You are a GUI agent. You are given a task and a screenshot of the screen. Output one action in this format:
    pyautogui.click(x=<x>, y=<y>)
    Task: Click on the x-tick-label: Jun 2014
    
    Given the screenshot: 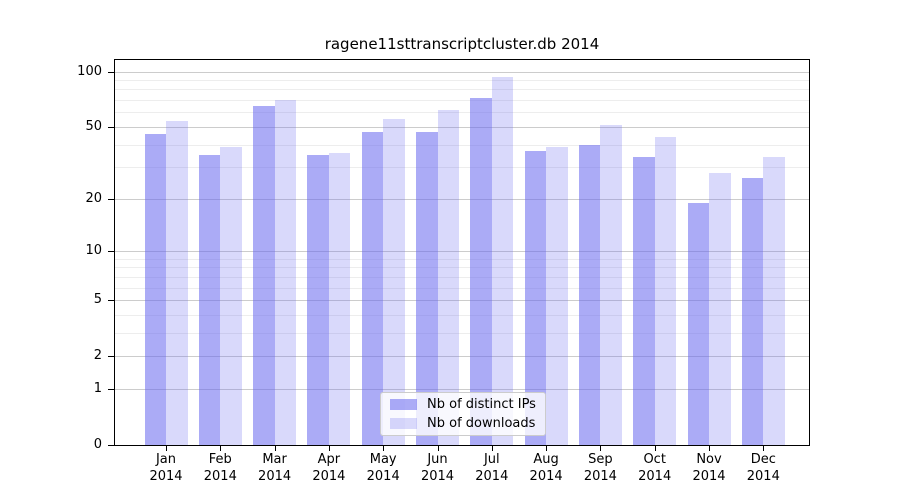 What is the action you would take?
    pyautogui.click(x=437, y=468)
    